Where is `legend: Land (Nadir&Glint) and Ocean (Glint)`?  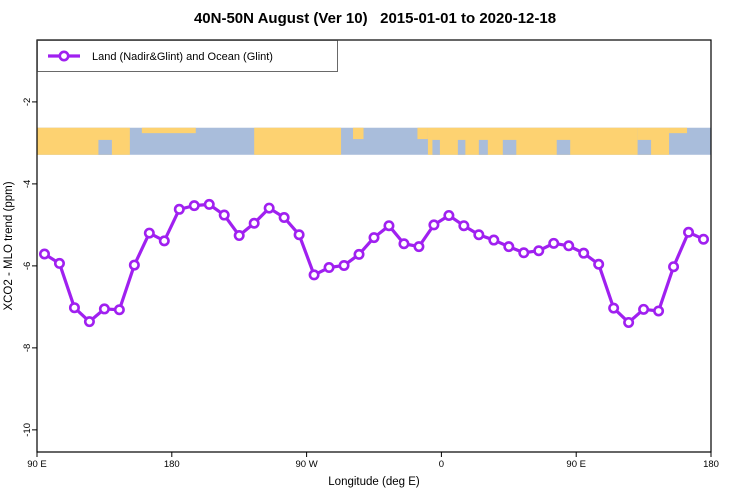
legend: Land (Nadir&Glint) and Ocean (Glint) is located at coordinates (187, 56).